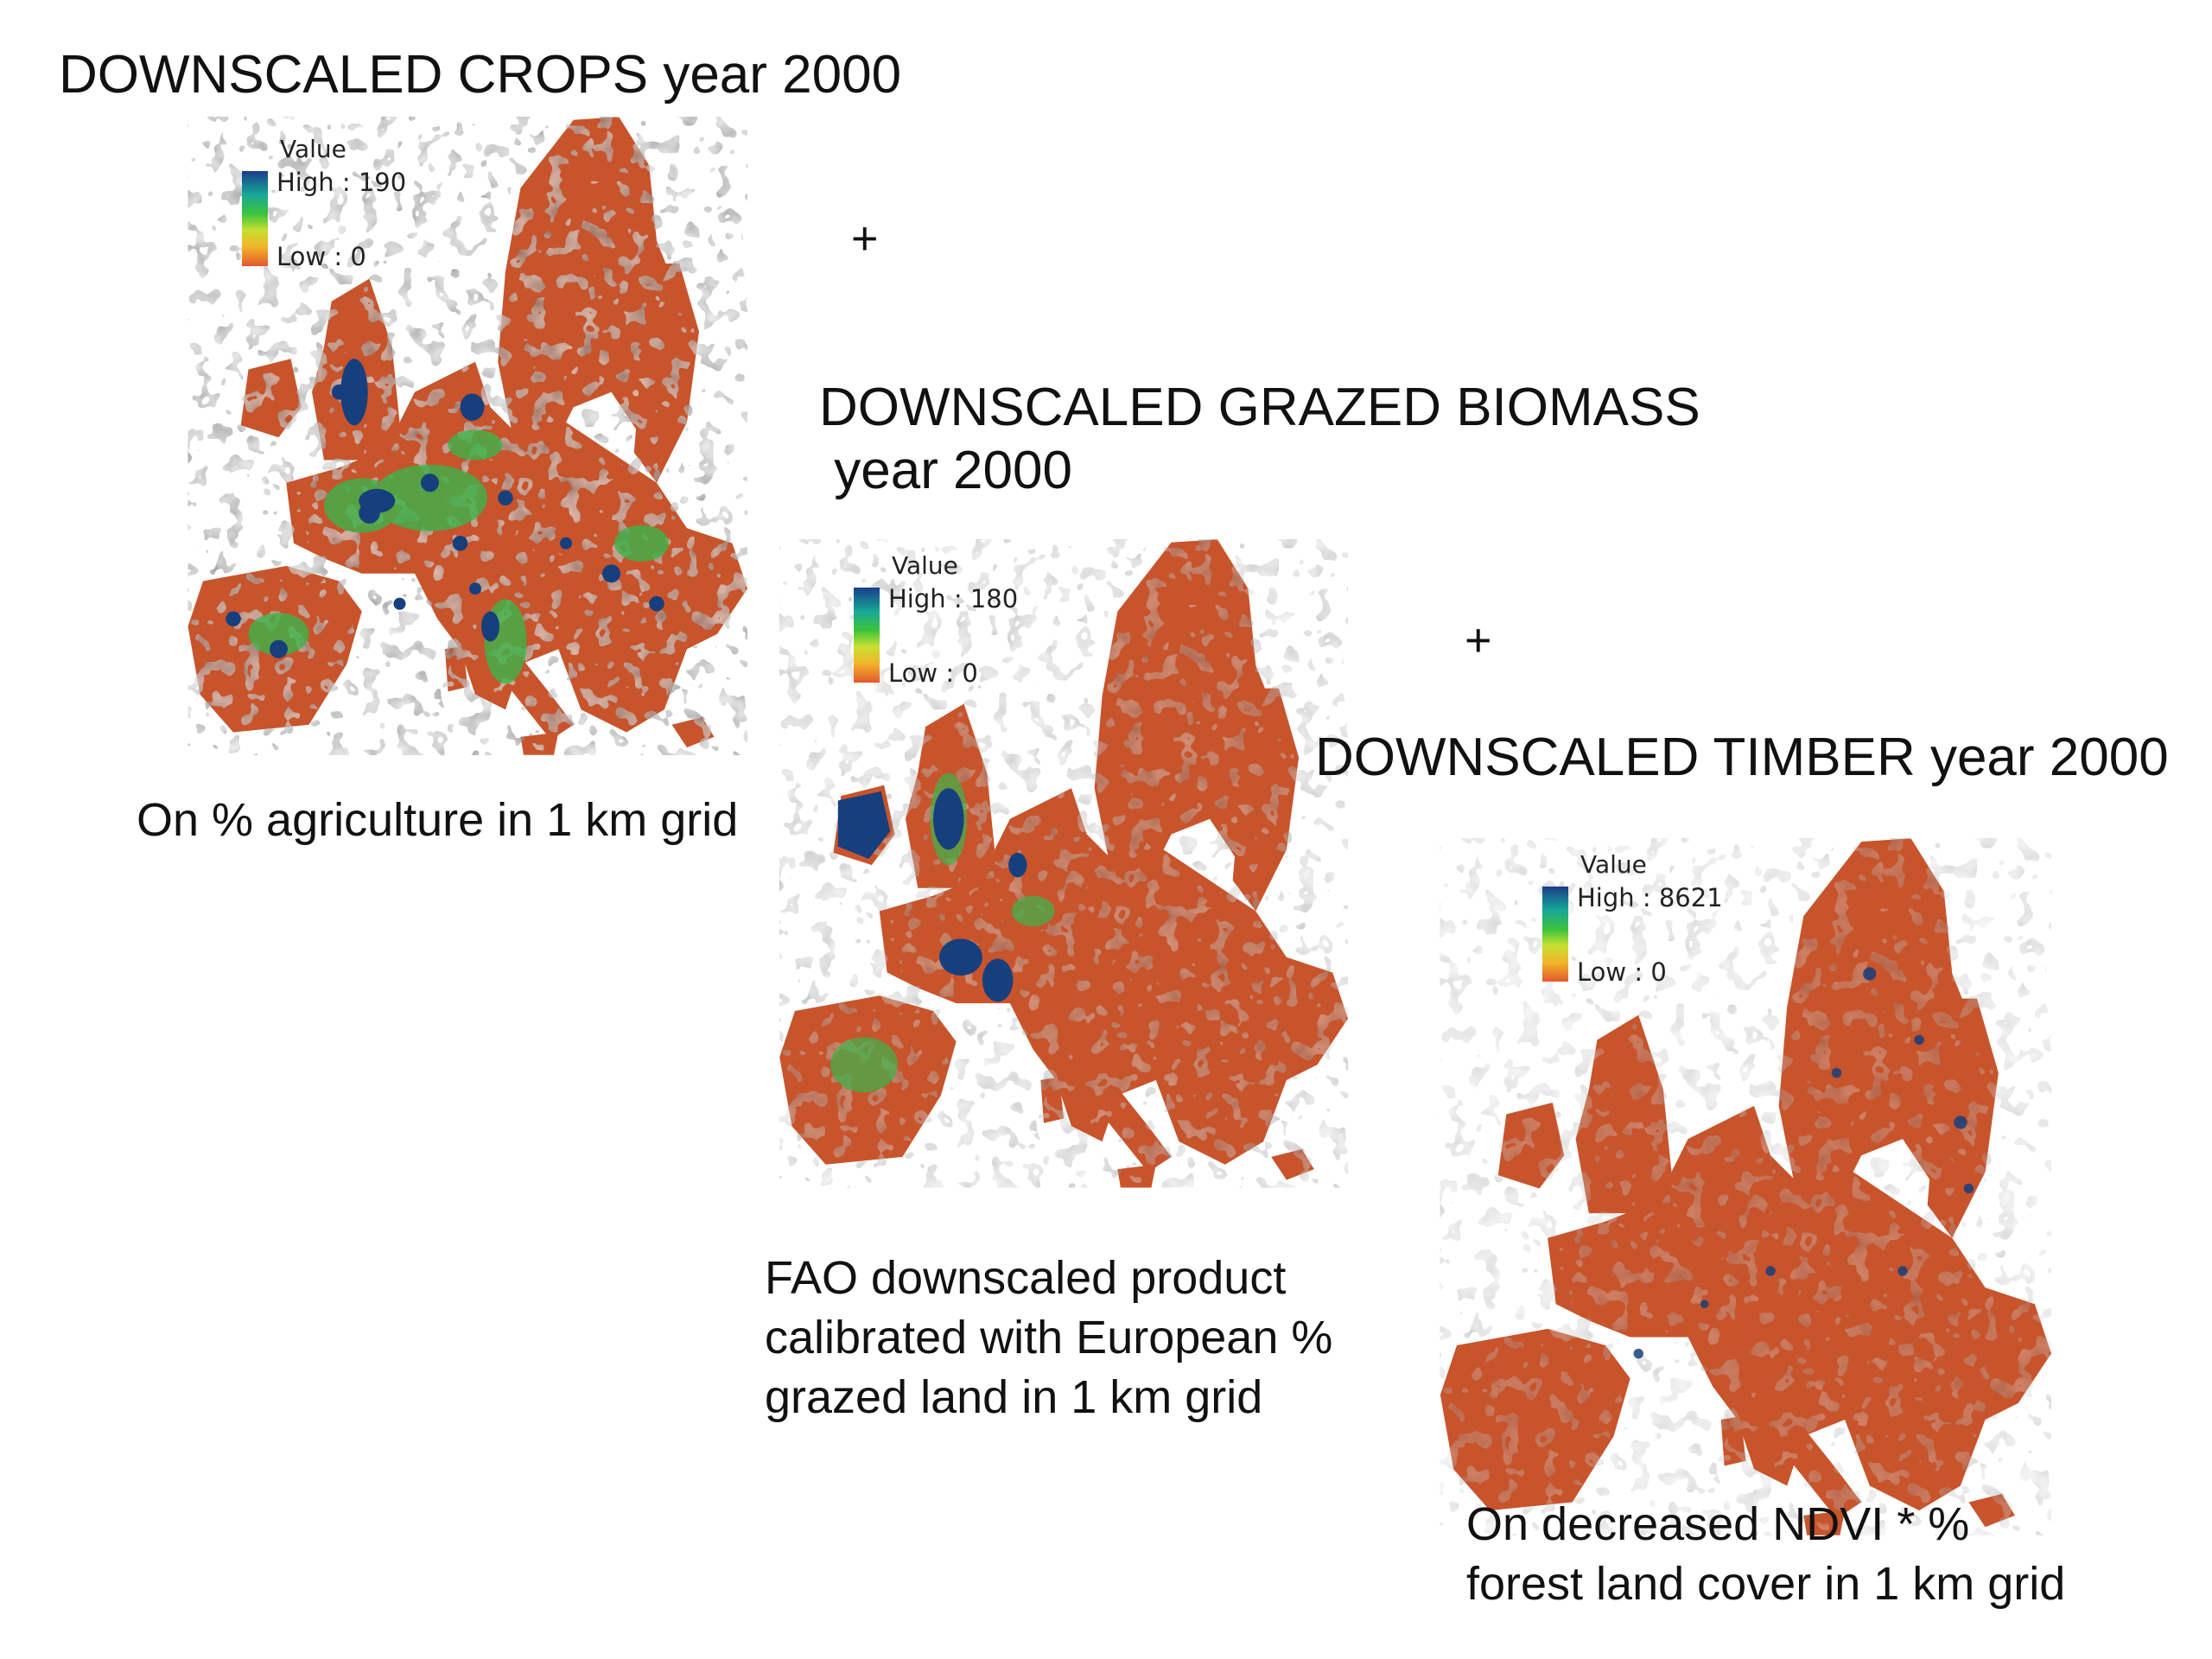 Image resolution: width=2212 pixels, height=1659 pixels. I want to click on timber-map, so click(1745, 1186).